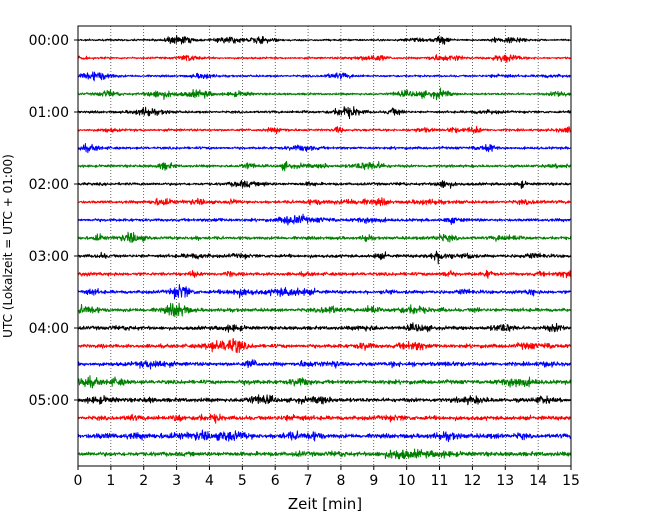 The image size is (650, 520). What do you see at coordinates (53, 221) in the screenshot?
I see `y-axis-ticks: 00:00 01:00 02:00 03:00 04:00 05:00` at bounding box center [53, 221].